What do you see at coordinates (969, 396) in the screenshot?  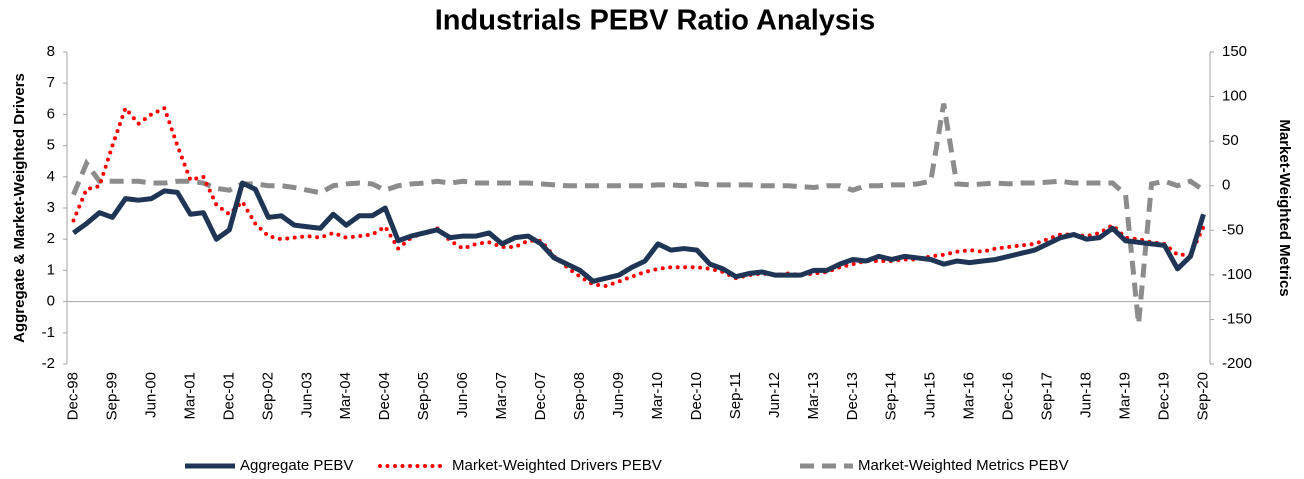 I see `x-tick-label: Mar-16` at bounding box center [969, 396].